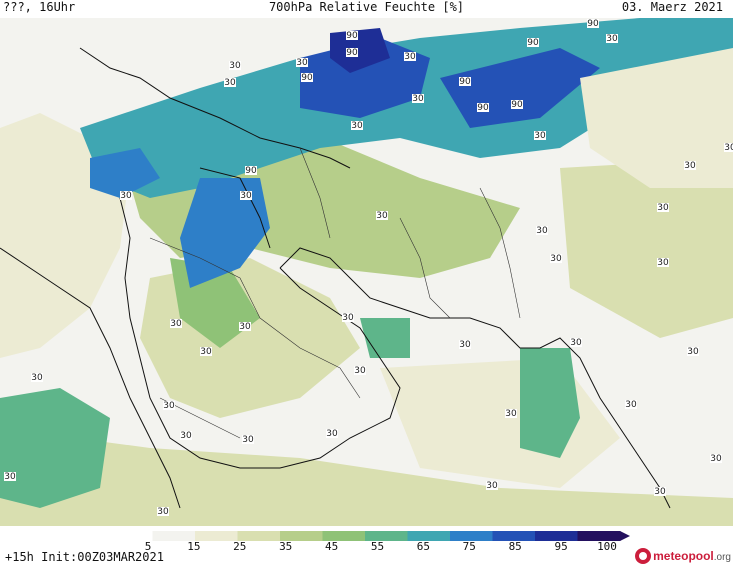 This screenshot has height=566, width=733. Describe the element at coordinates (39, 7) in the screenshot. I see `valid-time-label: ???, 16Uhr` at that location.